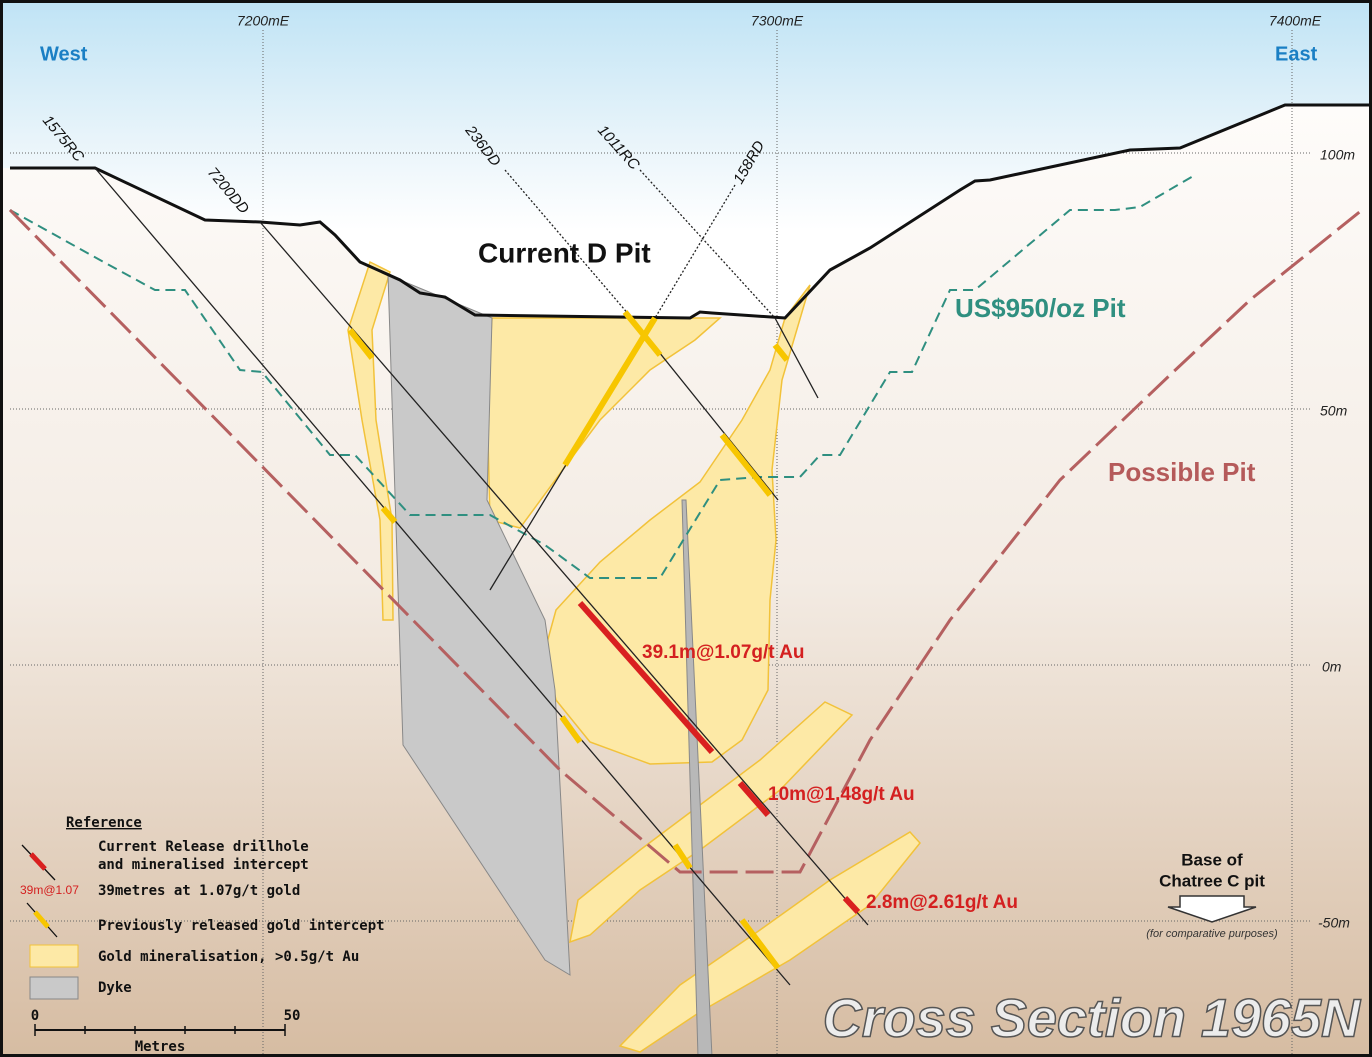 Image resolution: width=1372 pixels, height=1057 pixels. What do you see at coordinates (35, 1016) in the screenshot?
I see `scale-label: 0` at bounding box center [35, 1016].